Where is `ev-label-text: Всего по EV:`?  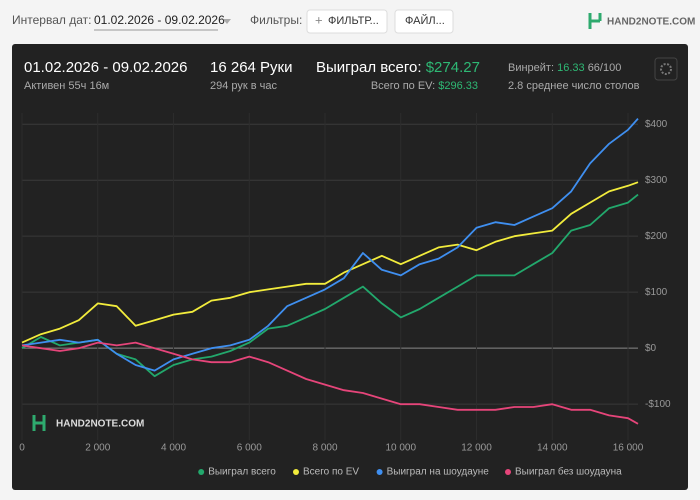
ev-label-text: Всего по EV: is located at coordinates (403, 86).